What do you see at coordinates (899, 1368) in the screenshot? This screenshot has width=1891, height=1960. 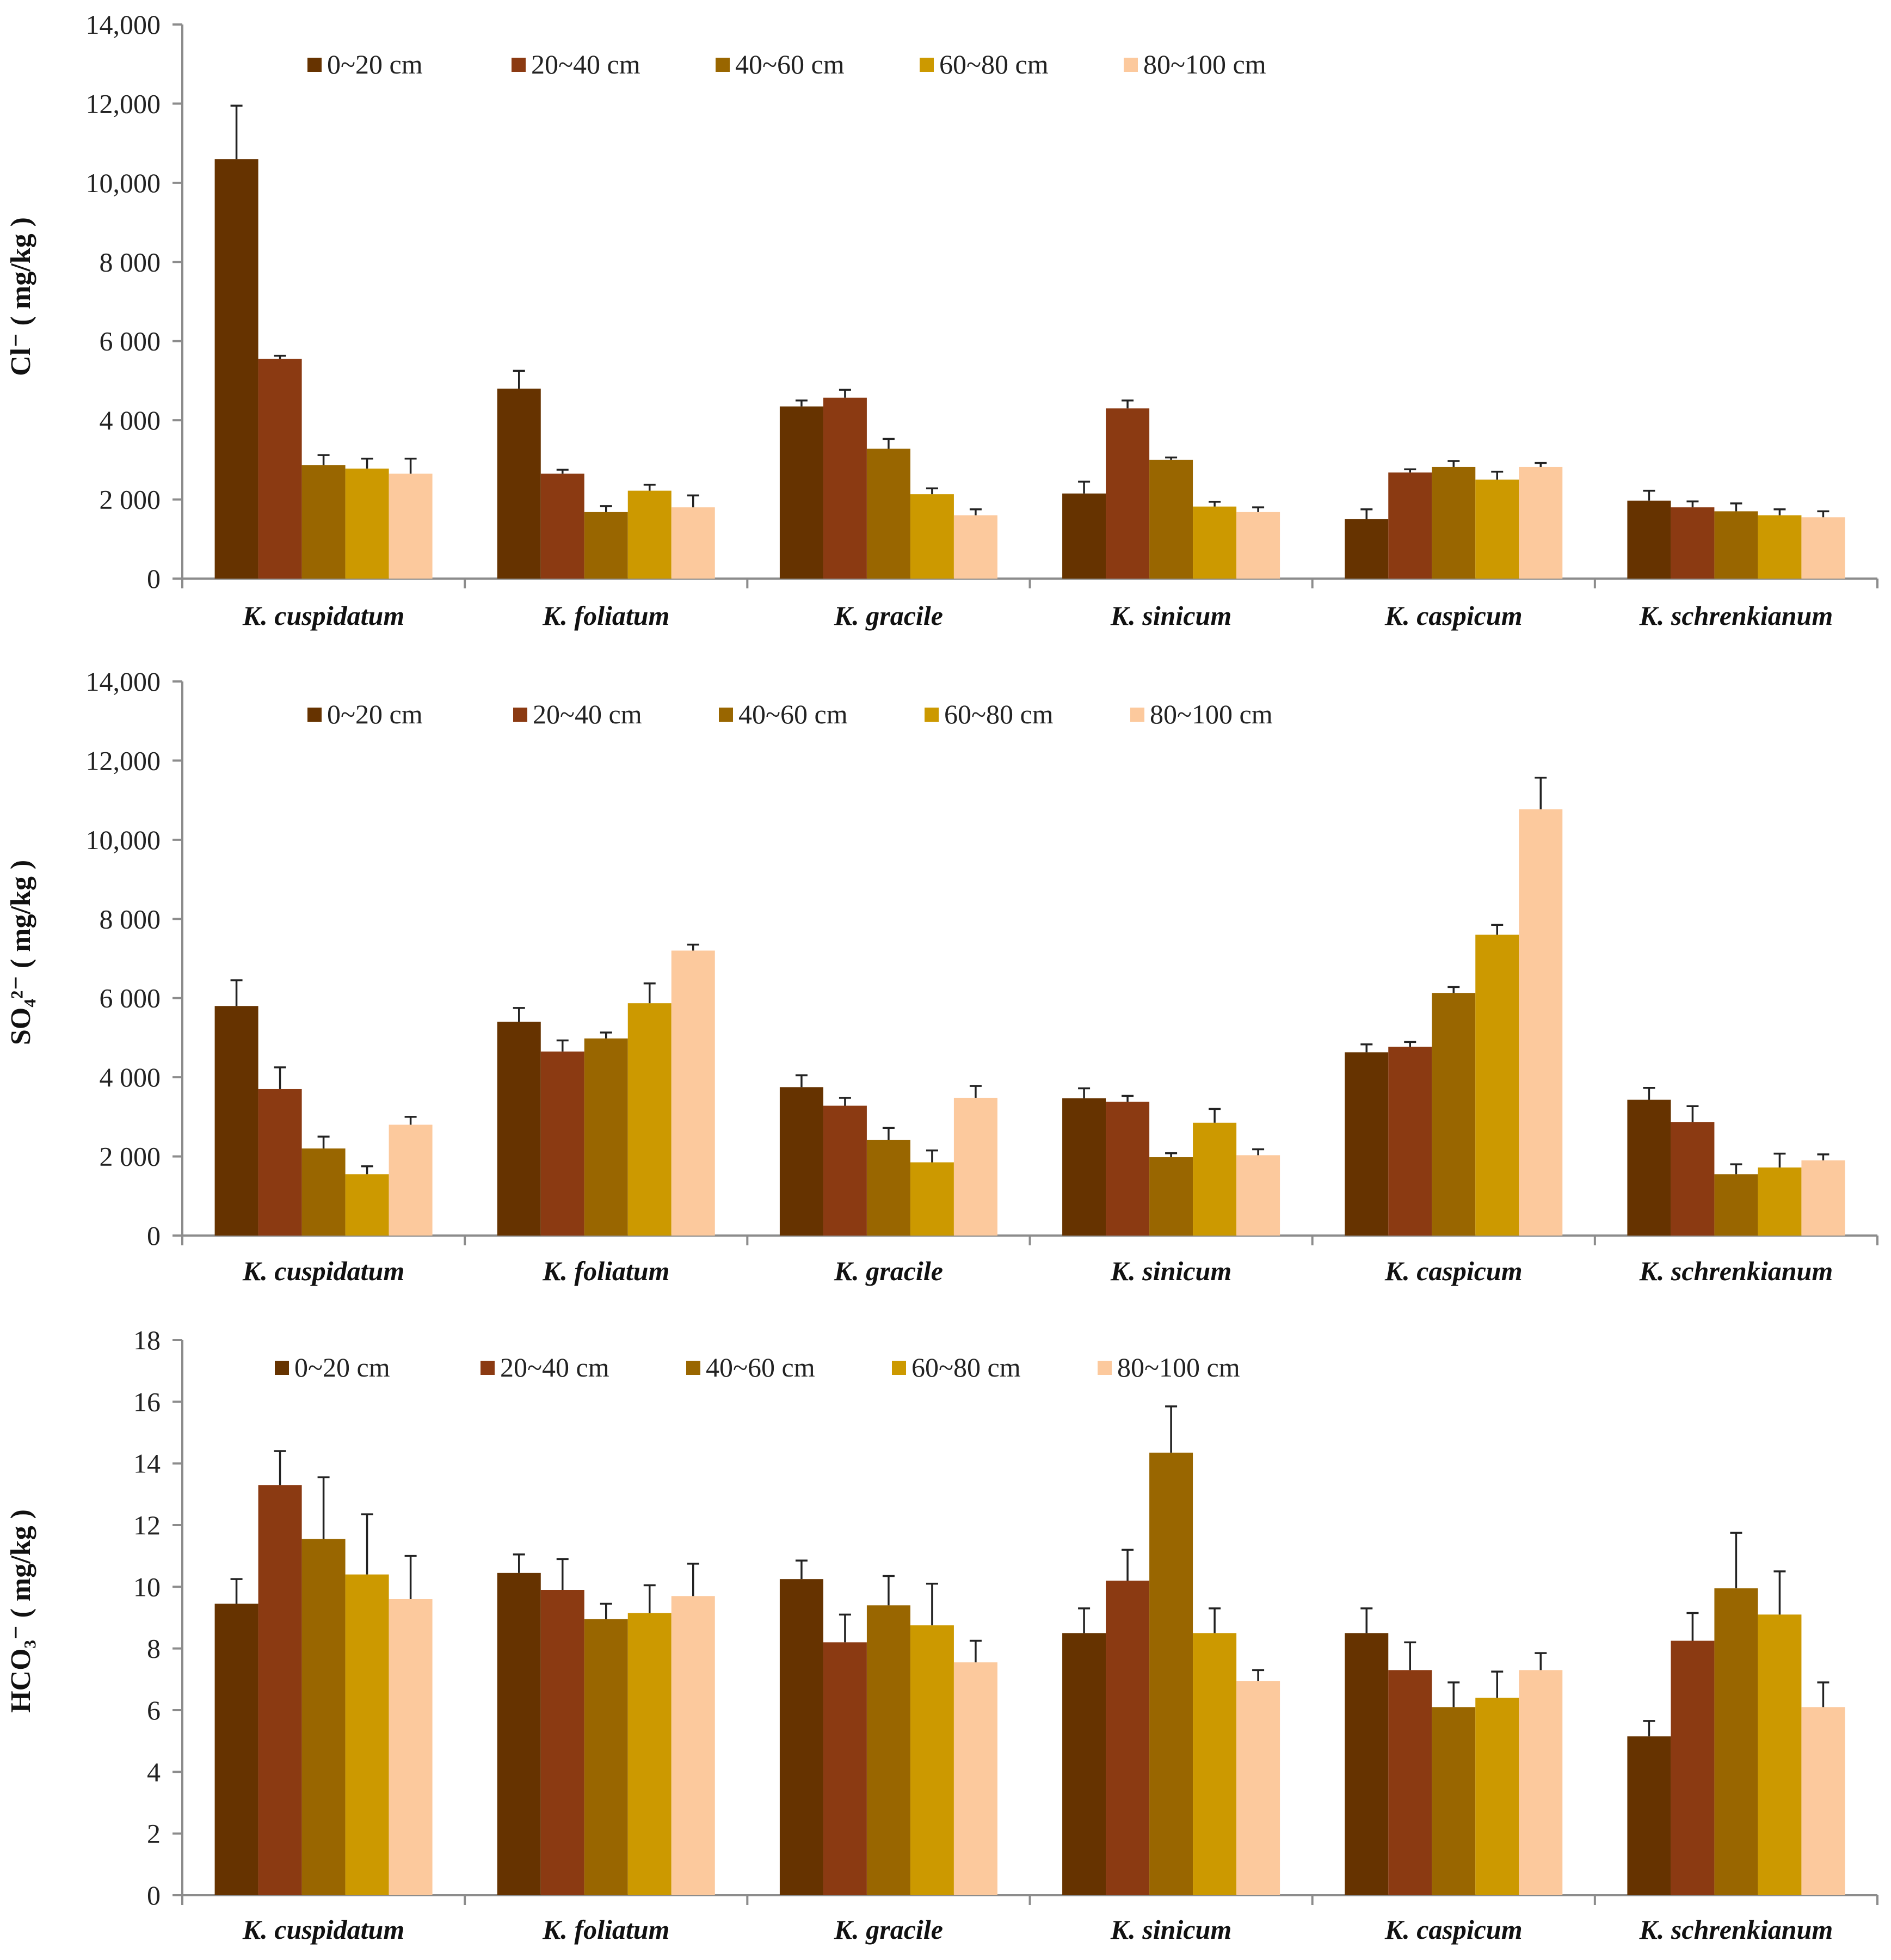 I see `legend-swatch-60-80-cm` at bounding box center [899, 1368].